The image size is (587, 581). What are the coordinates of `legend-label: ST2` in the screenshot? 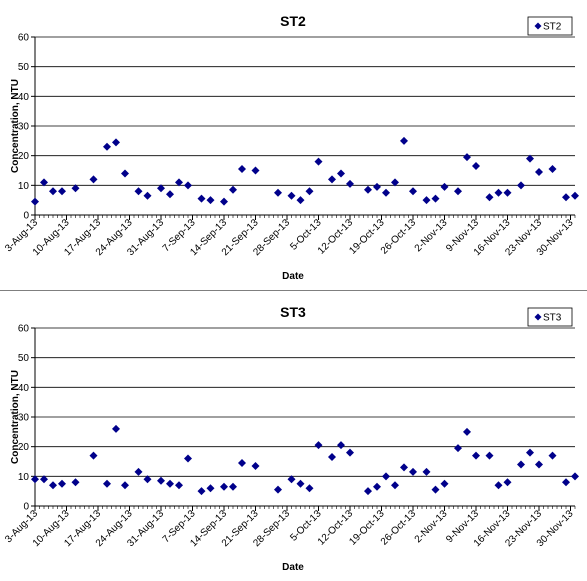 It's located at (552, 27).